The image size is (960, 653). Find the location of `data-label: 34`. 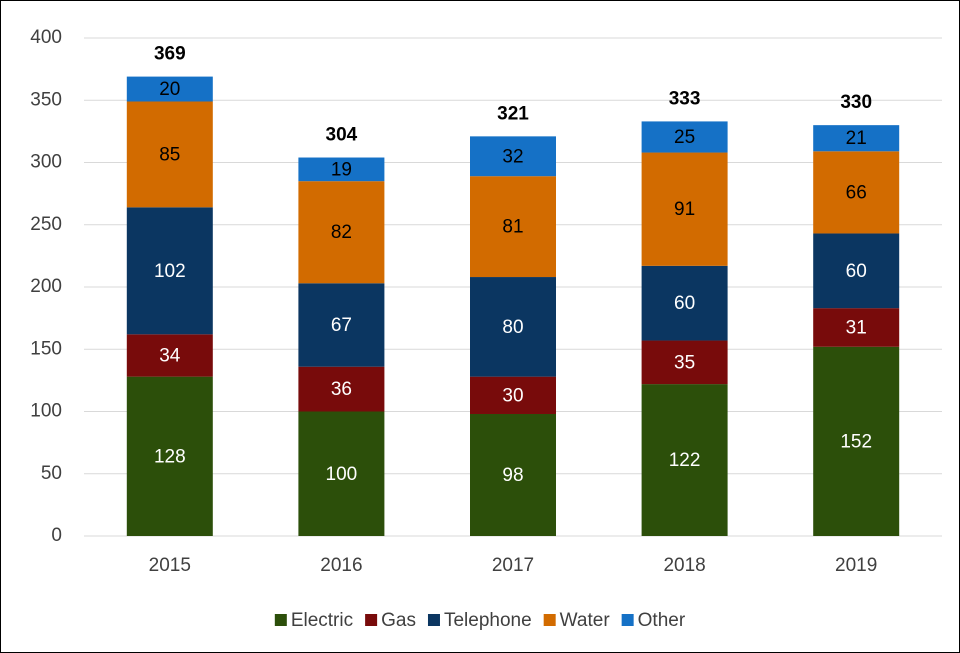

data-label: 34 is located at coordinates (170, 355).